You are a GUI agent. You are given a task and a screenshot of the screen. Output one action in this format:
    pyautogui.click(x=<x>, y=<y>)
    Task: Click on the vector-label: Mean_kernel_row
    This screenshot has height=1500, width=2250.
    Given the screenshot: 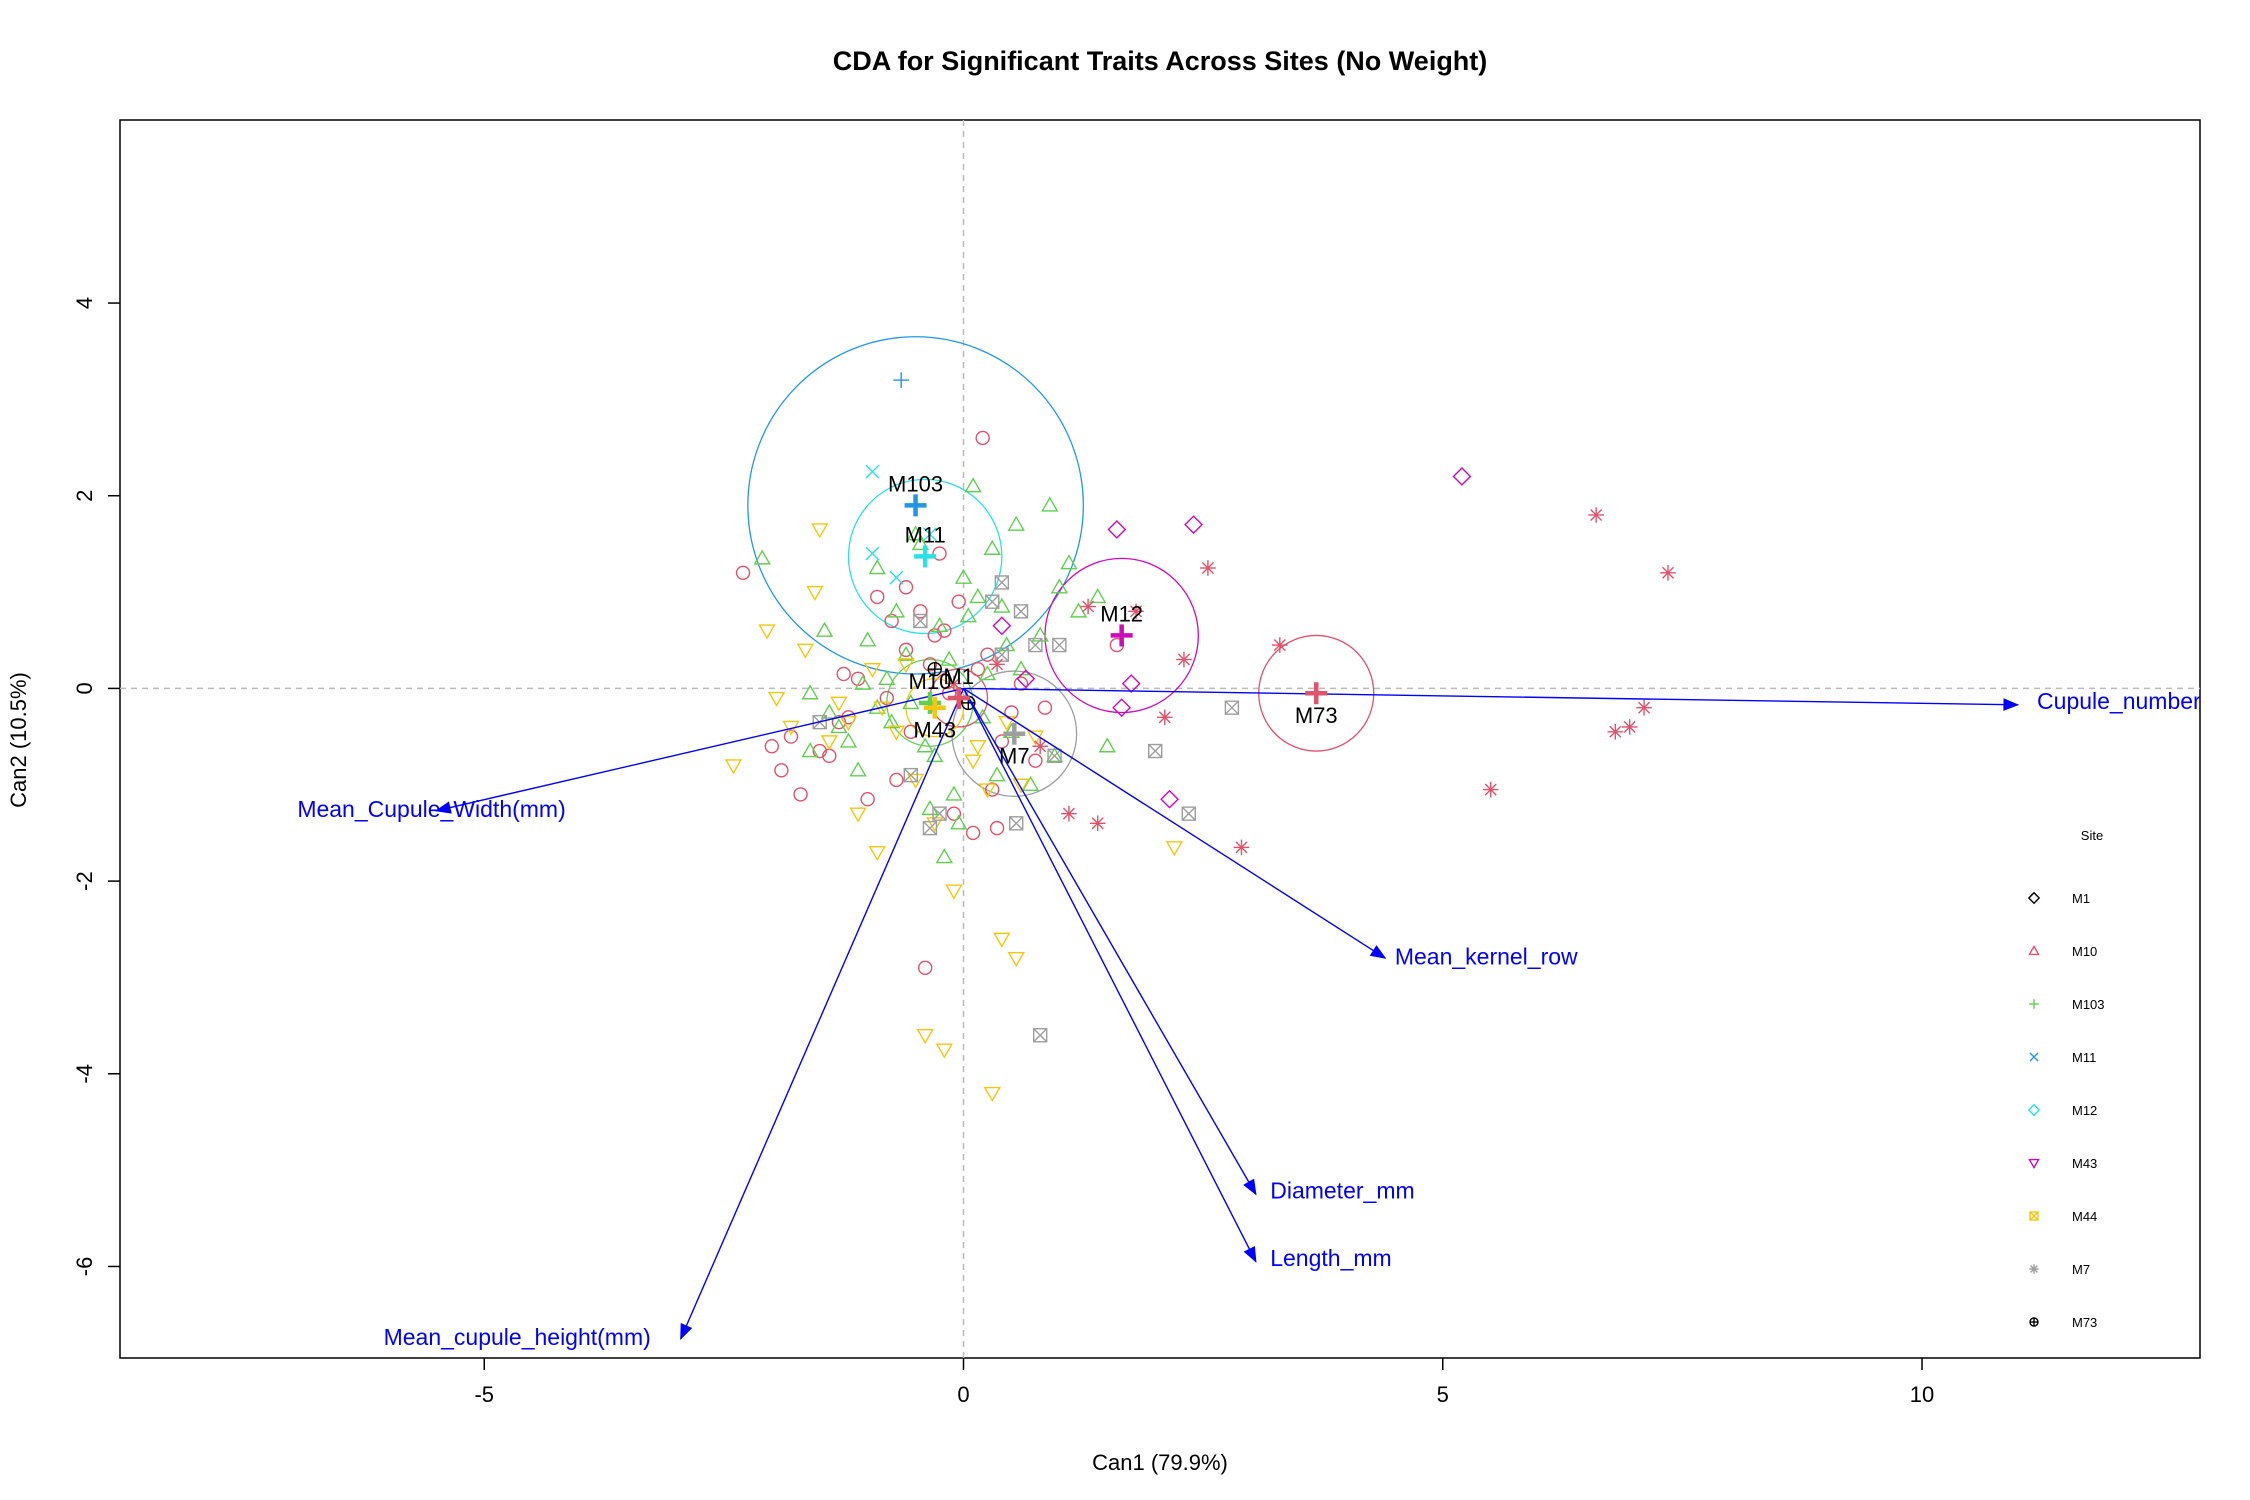 What is the action you would take?
    pyautogui.click(x=1486, y=956)
    